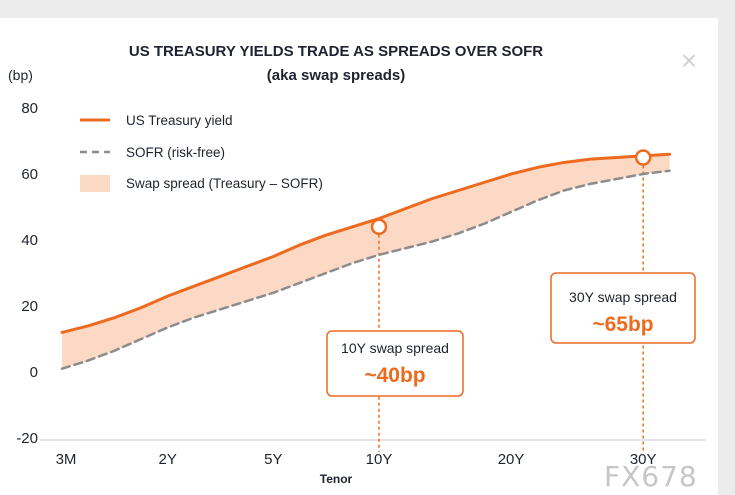  Describe the element at coordinates (95, 183) in the screenshot. I see `legend-swatch-swap-spread` at that location.